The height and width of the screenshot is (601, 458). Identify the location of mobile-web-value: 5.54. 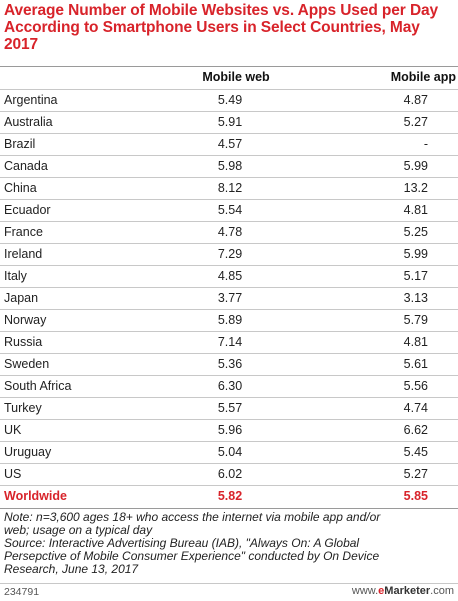
(230, 210).